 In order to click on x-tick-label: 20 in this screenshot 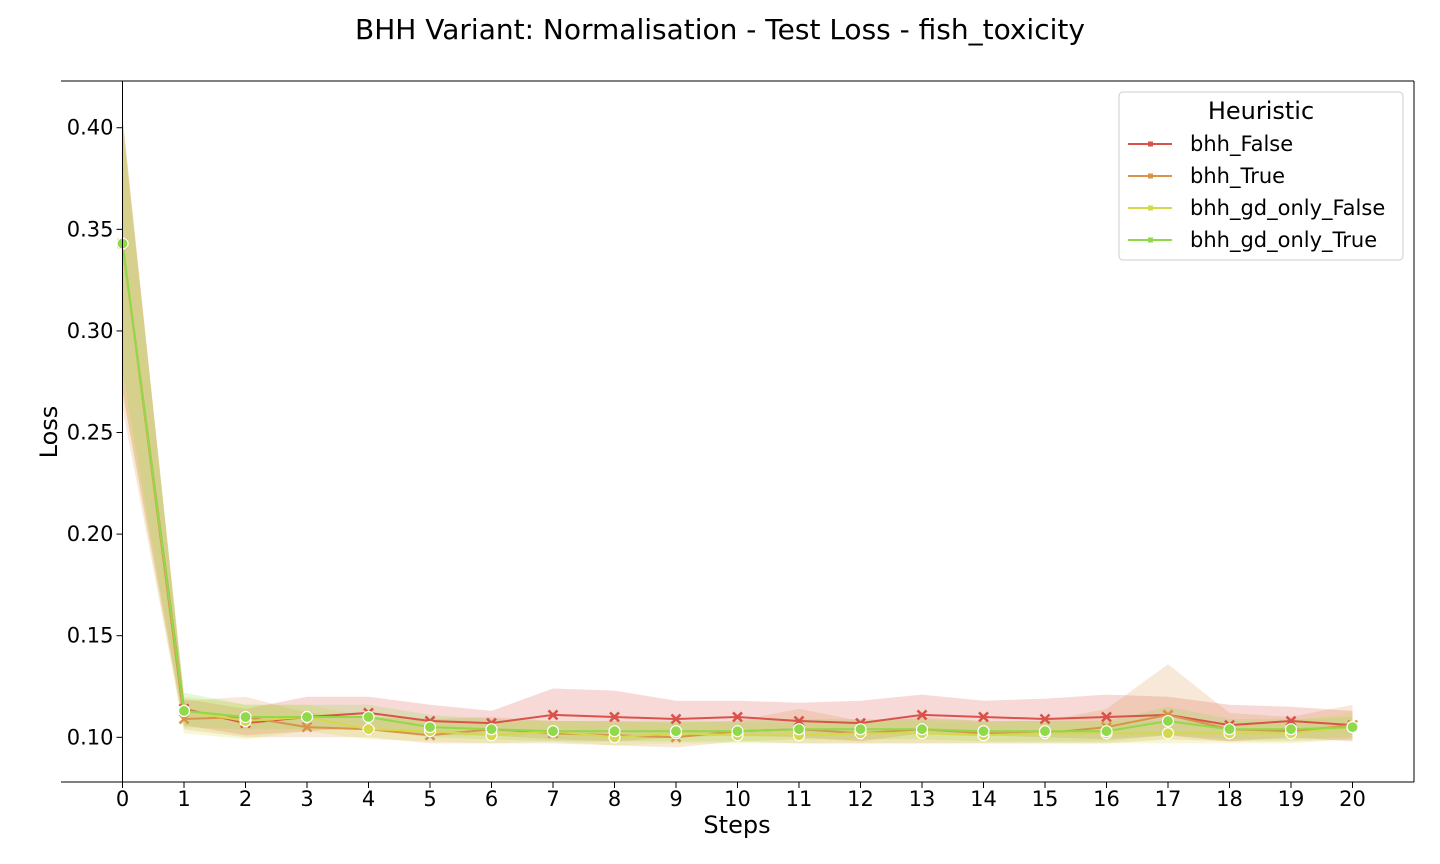, I will do `click(1352, 799)`.